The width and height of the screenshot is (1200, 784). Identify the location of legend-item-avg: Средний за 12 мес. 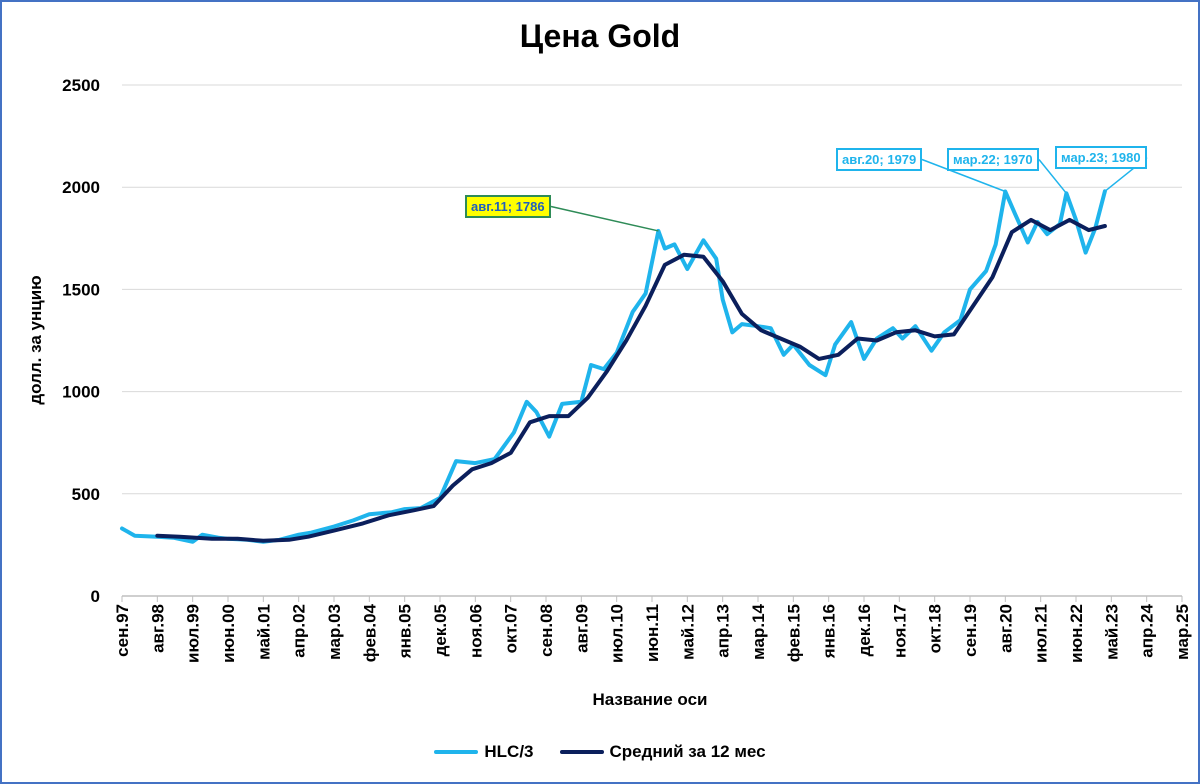
(662, 752).